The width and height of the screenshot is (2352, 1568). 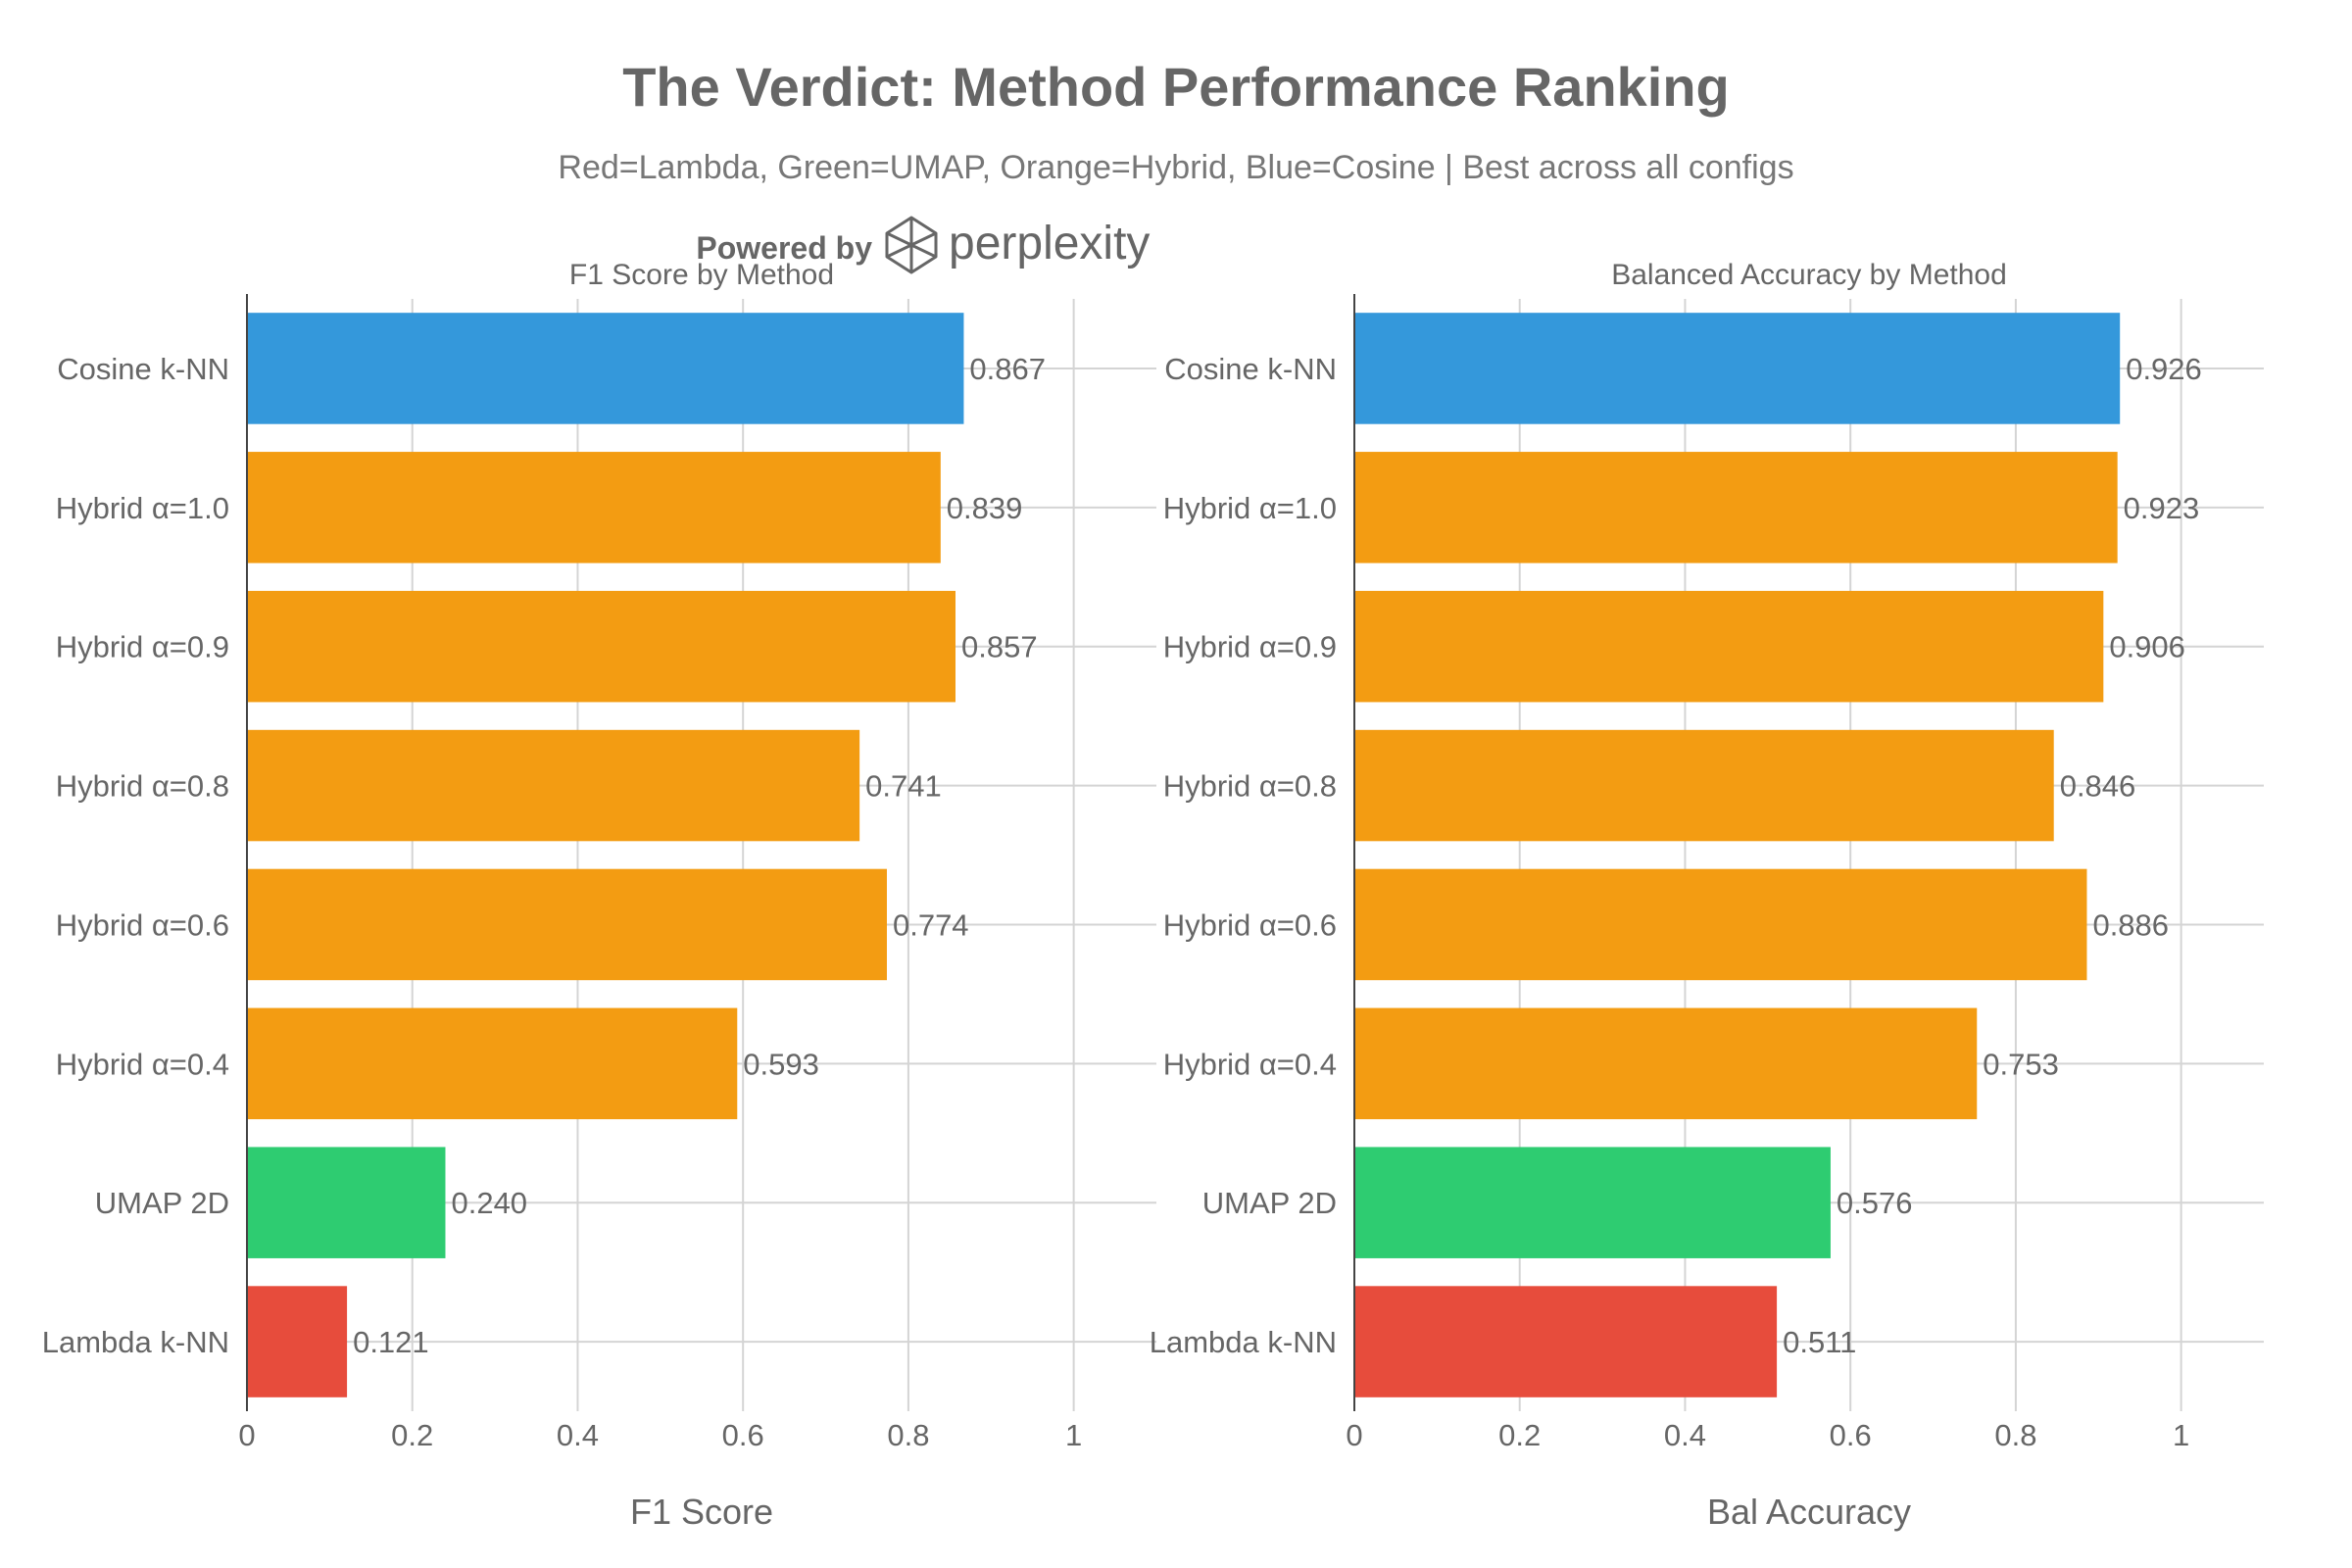 I want to click on perplexity-logo-icon, so click(x=911, y=245).